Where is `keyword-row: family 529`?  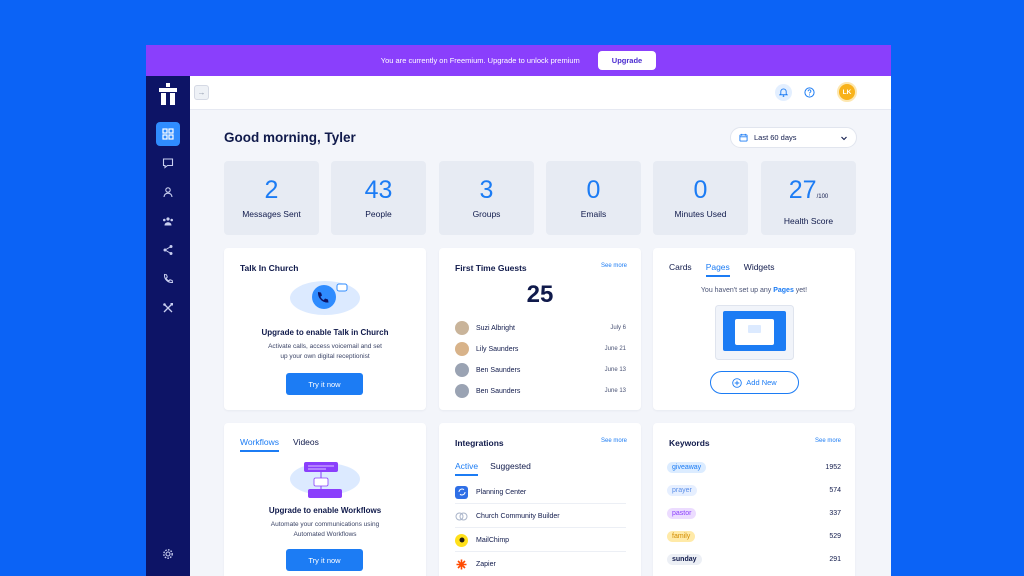 keyword-row: family 529 is located at coordinates (754, 536).